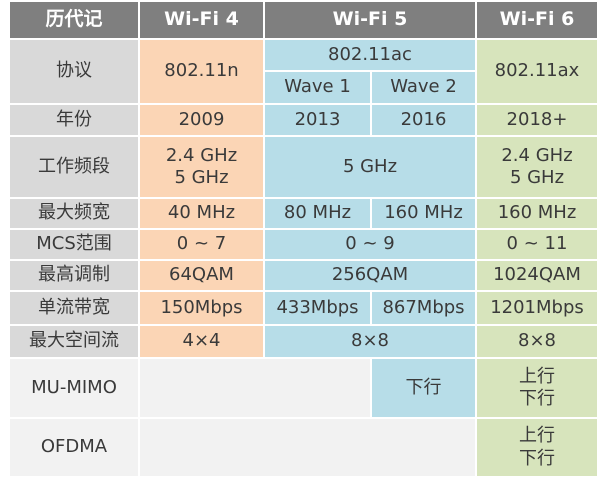 The width and height of the screenshot is (600, 478). What do you see at coordinates (201, 20) in the screenshot?
I see `header-wifi4: Wi-Fi 4` at bounding box center [201, 20].